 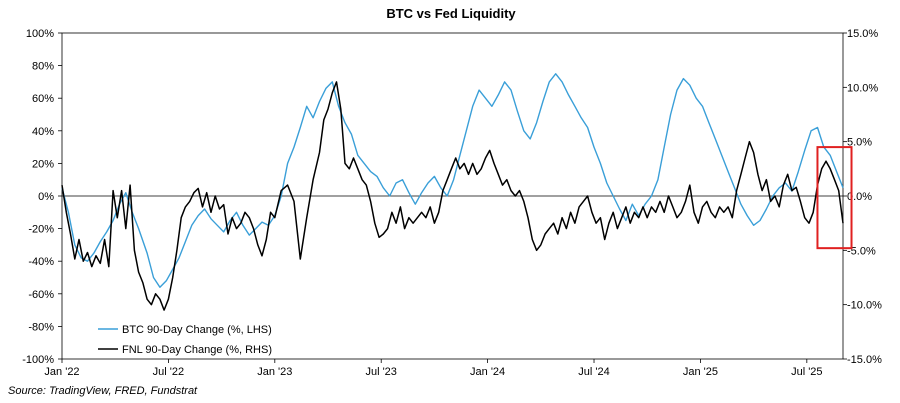 I want to click on right-tick-label: -15.0%, so click(x=864, y=360).